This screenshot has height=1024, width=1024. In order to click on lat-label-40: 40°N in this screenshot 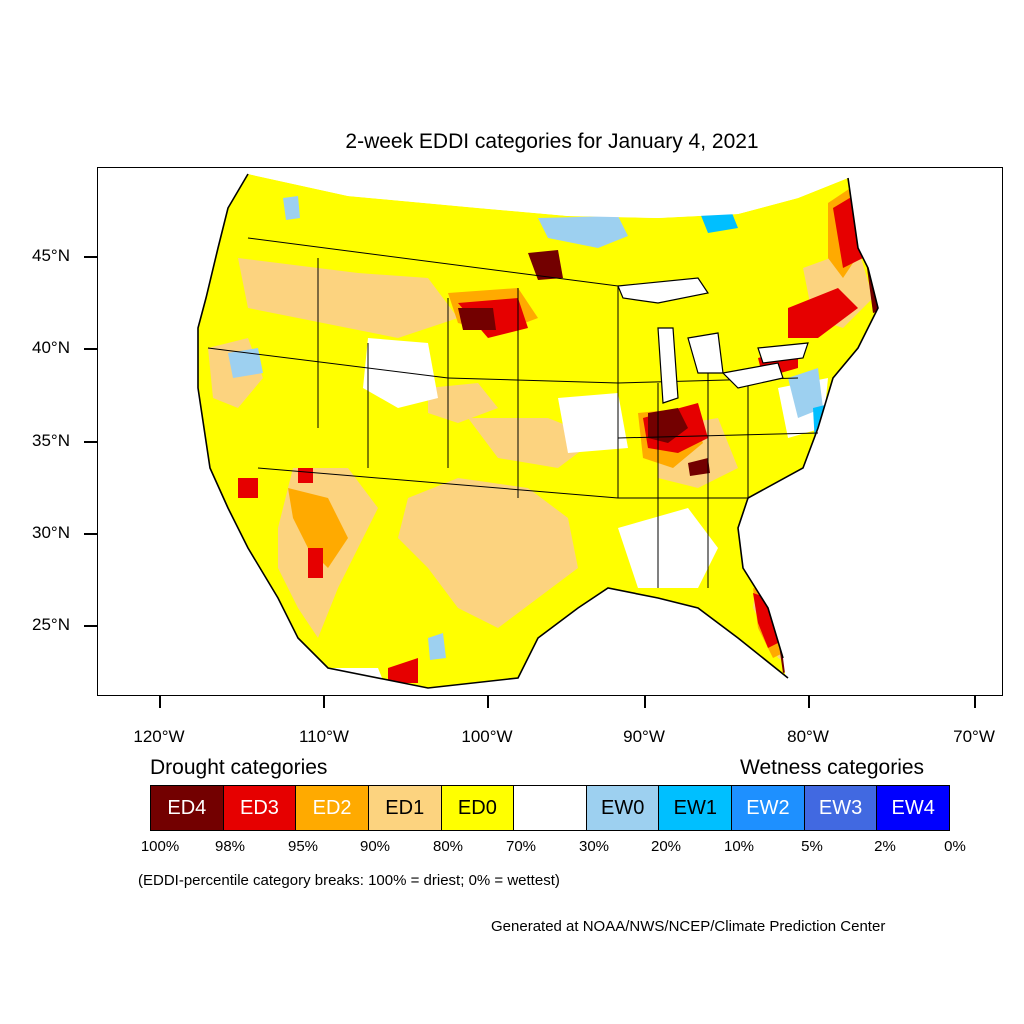, I will do `click(51, 347)`.